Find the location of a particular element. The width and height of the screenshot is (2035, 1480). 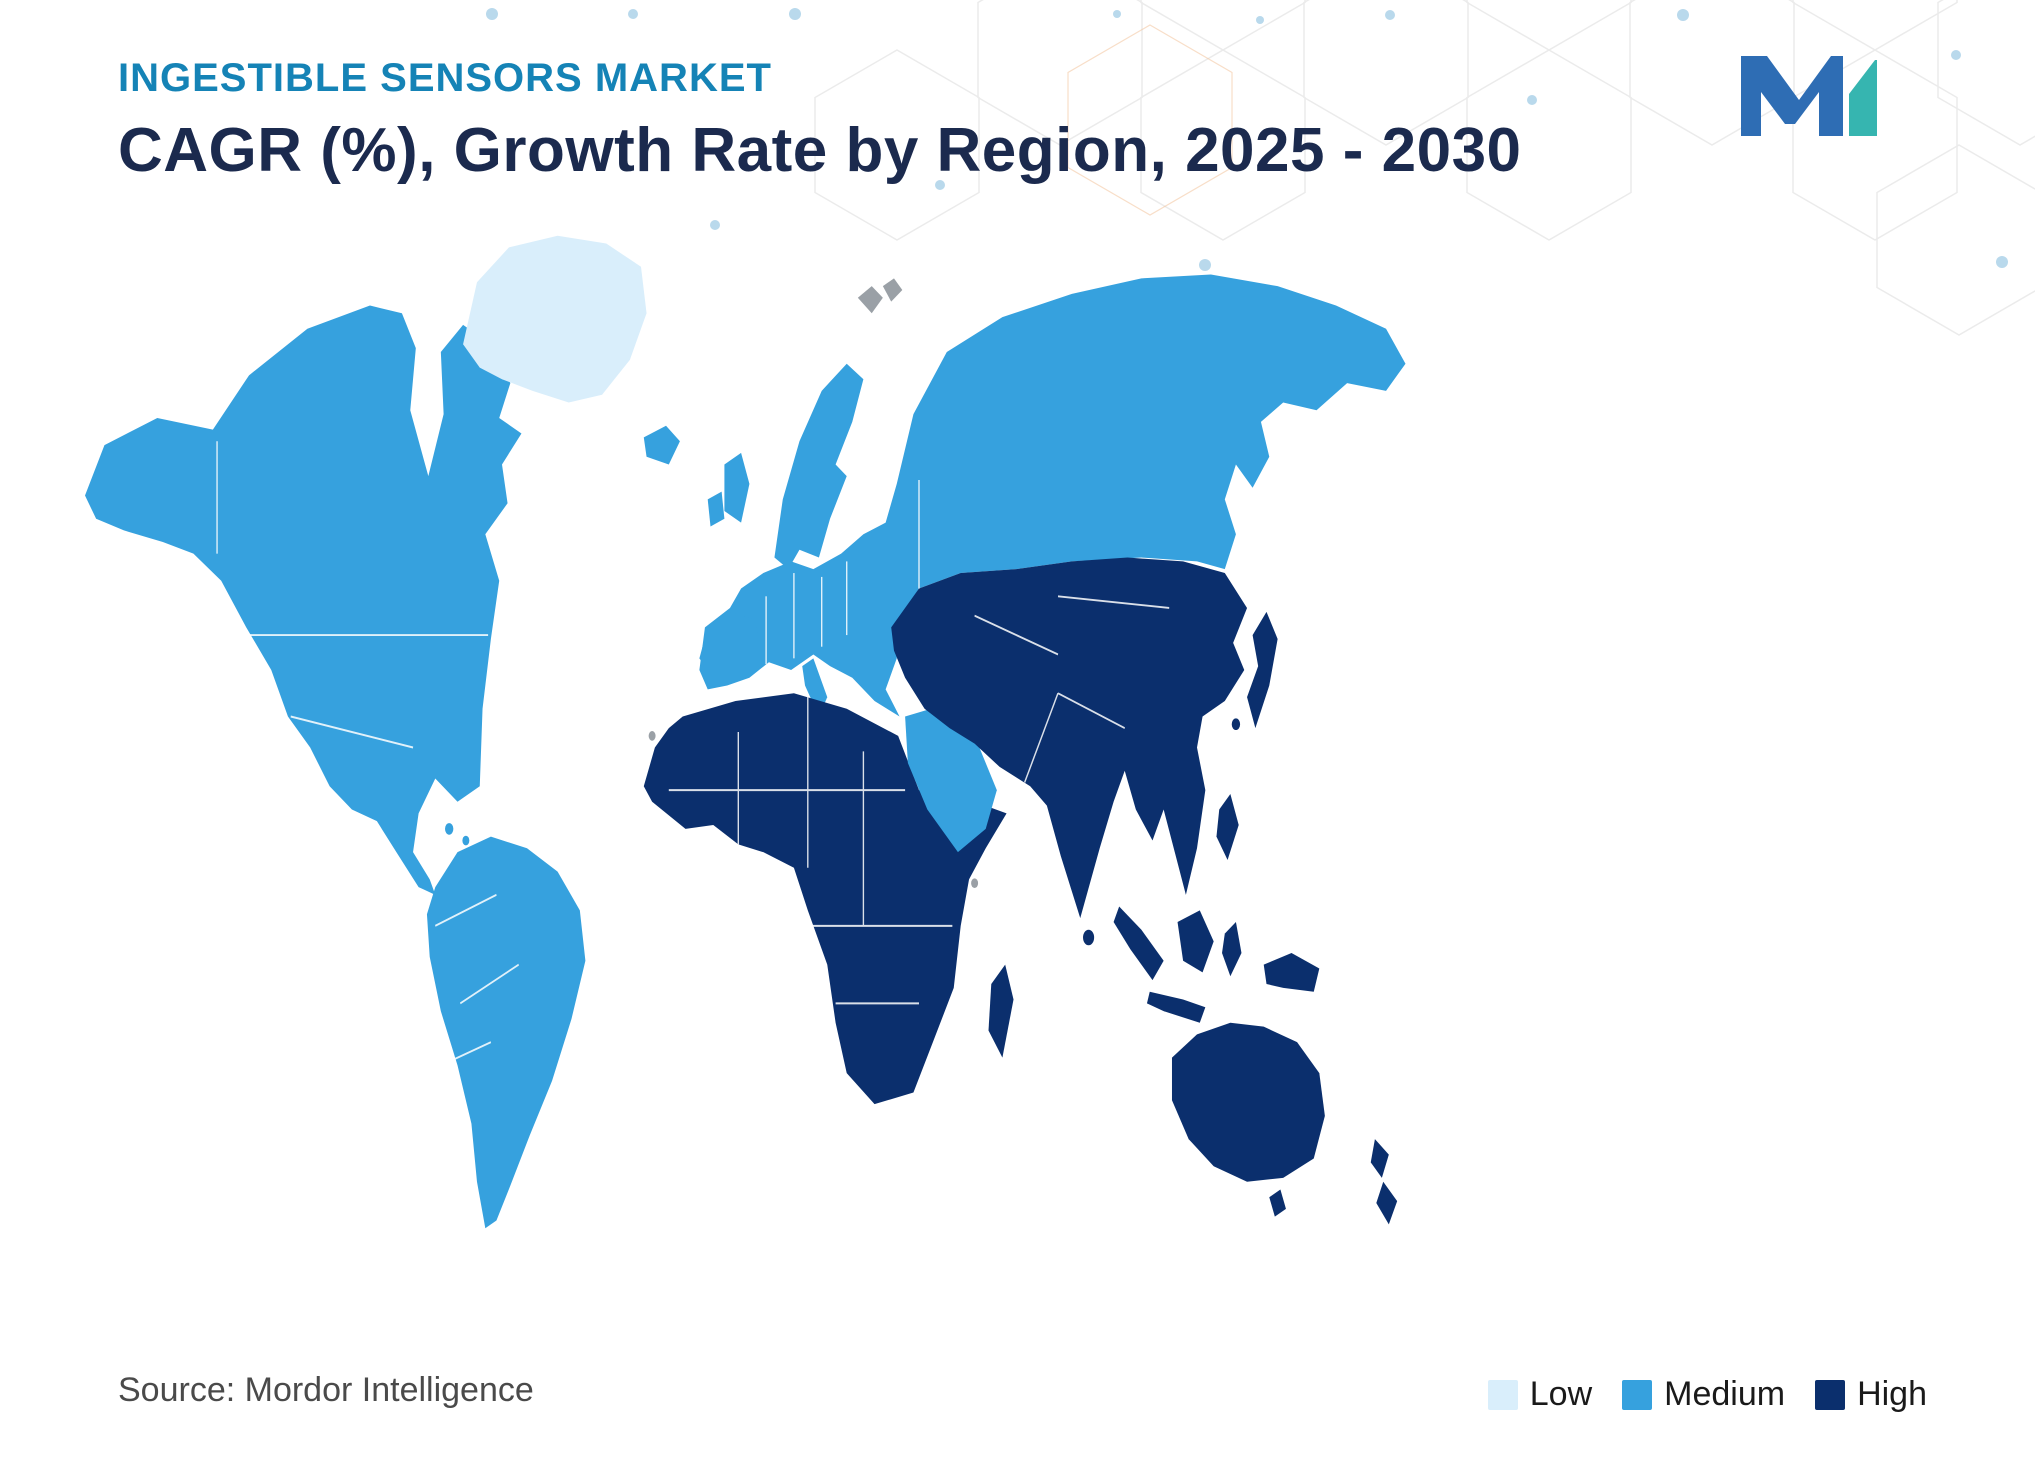

market-name: INGESTIBLE SENSORS MARKET is located at coordinates (445, 78).